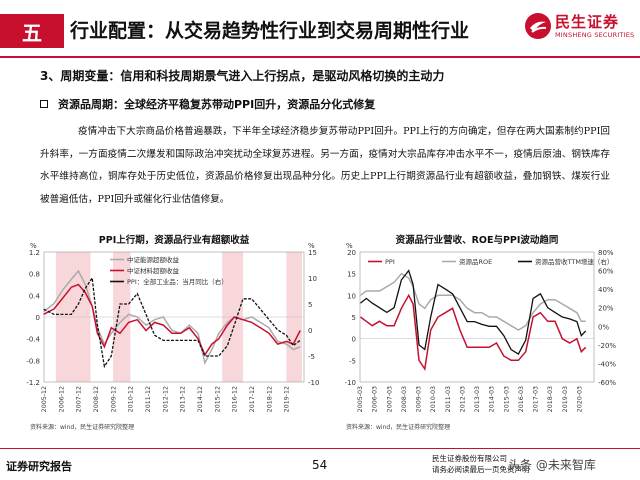  I want to click on x-tick-label: 2019-12, so click(287, 399).